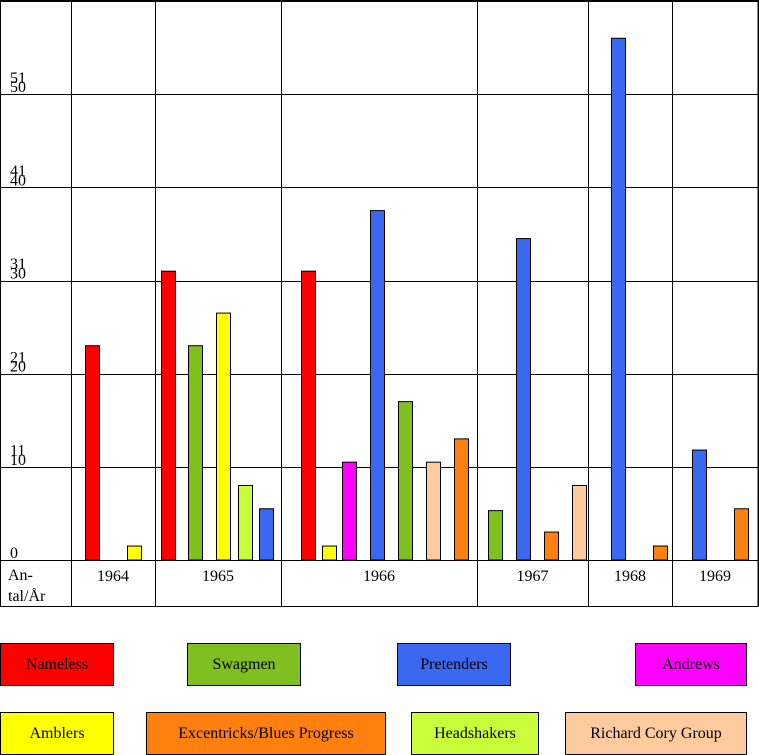 Image resolution: width=759 pixels, height=755 pixels. What do you see at coordinates (18, 78) in the screenshot?
I see `y-tick-label: 51` at bounding box center [18, 78].